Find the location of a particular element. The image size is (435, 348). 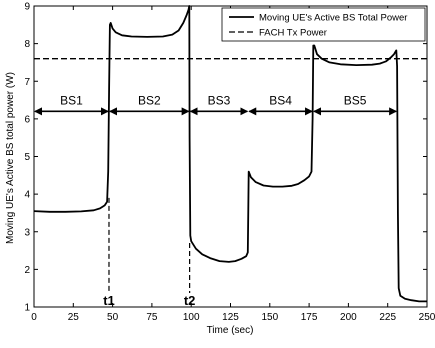

y-axis-title: Moving UE's Active BS total power (W) is located at coordinates (10, 158).